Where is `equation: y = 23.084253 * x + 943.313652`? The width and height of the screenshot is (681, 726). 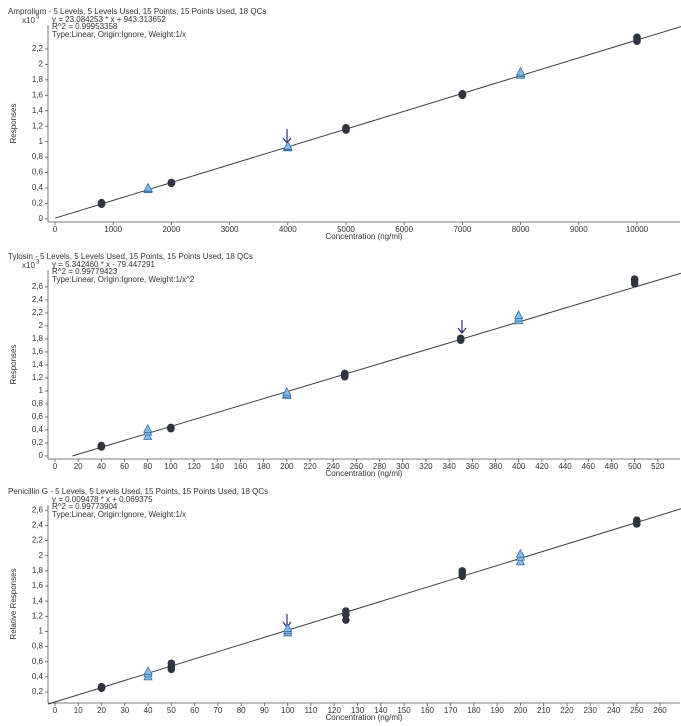
equation: y = 23.084253 * x + 943.313652 is located at coordinates (109, 19).